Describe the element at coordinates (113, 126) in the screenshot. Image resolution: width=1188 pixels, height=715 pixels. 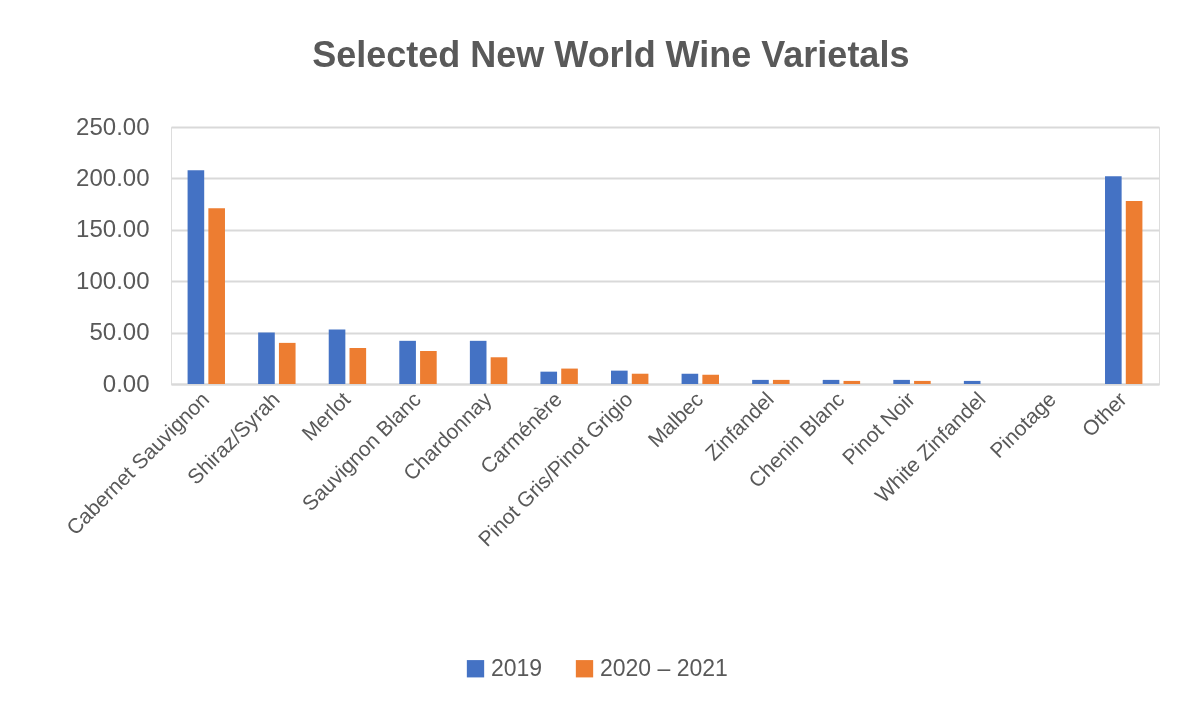
I see `y-tick-label: 250.00` at that location.